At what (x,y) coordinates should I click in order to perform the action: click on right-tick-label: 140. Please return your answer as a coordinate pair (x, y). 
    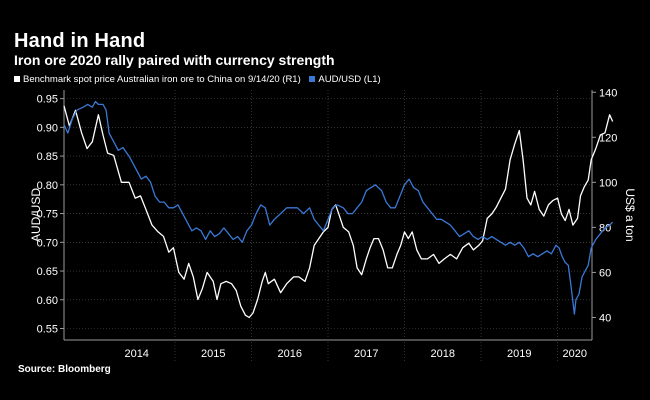
    Looking at the image, I should click on (608, 93).